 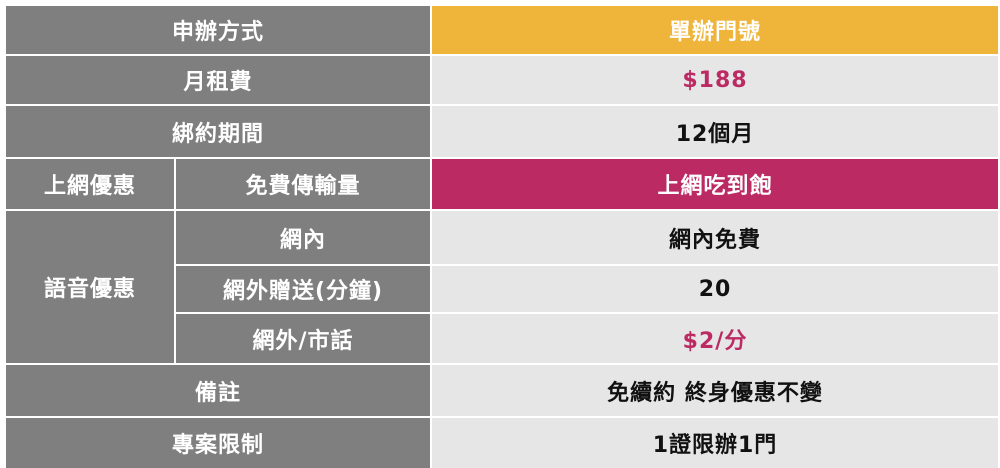 I want to click on on-net-label: 網內, so click(x=303, y=237).